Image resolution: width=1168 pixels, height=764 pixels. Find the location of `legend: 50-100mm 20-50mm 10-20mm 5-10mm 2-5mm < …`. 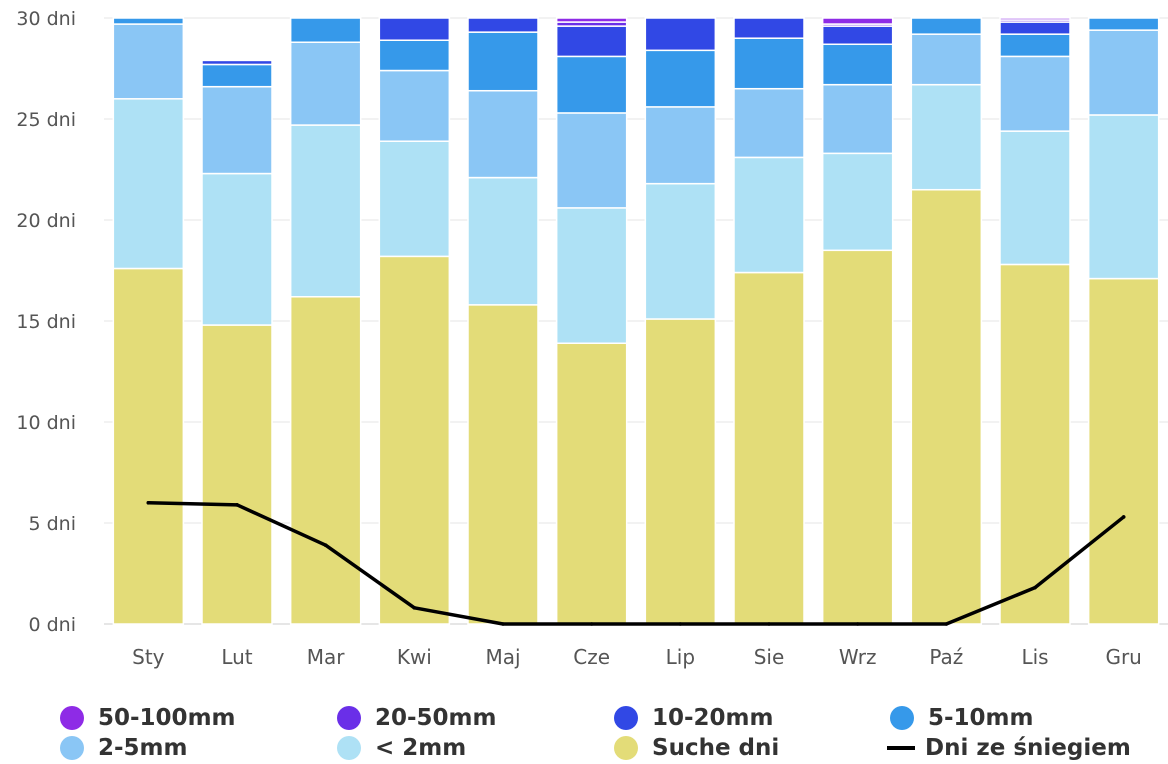

legend: 50-100mm 20-50mm 10-20mm 5-10mm 2-5mm < … is located at coordinates (584, 732).